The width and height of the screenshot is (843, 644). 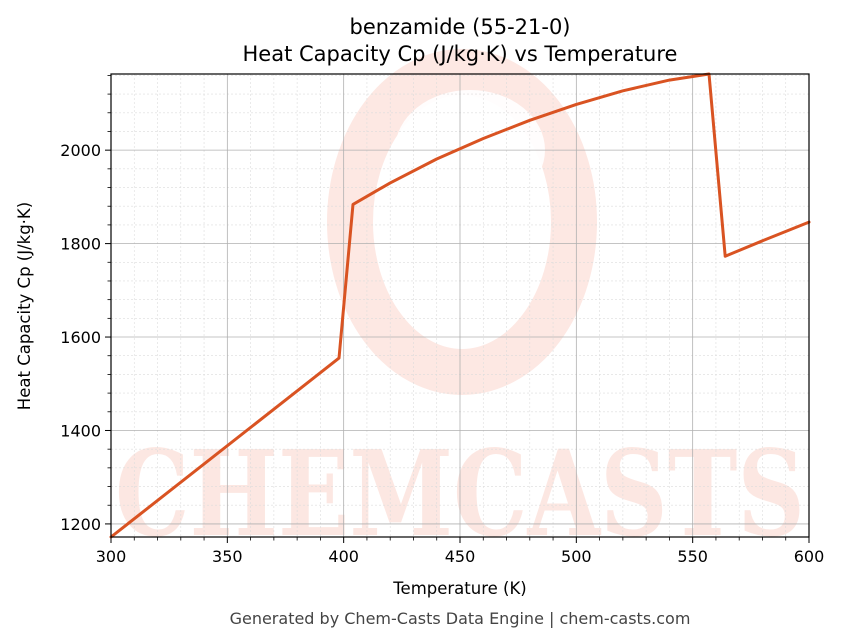 What do you see at coordinates (460, 54) in the screenshot?
I see `chart-subtitle: Heat Capacity Cp (J/kg·K) vs Temperature` at bounding box center [460, 54].